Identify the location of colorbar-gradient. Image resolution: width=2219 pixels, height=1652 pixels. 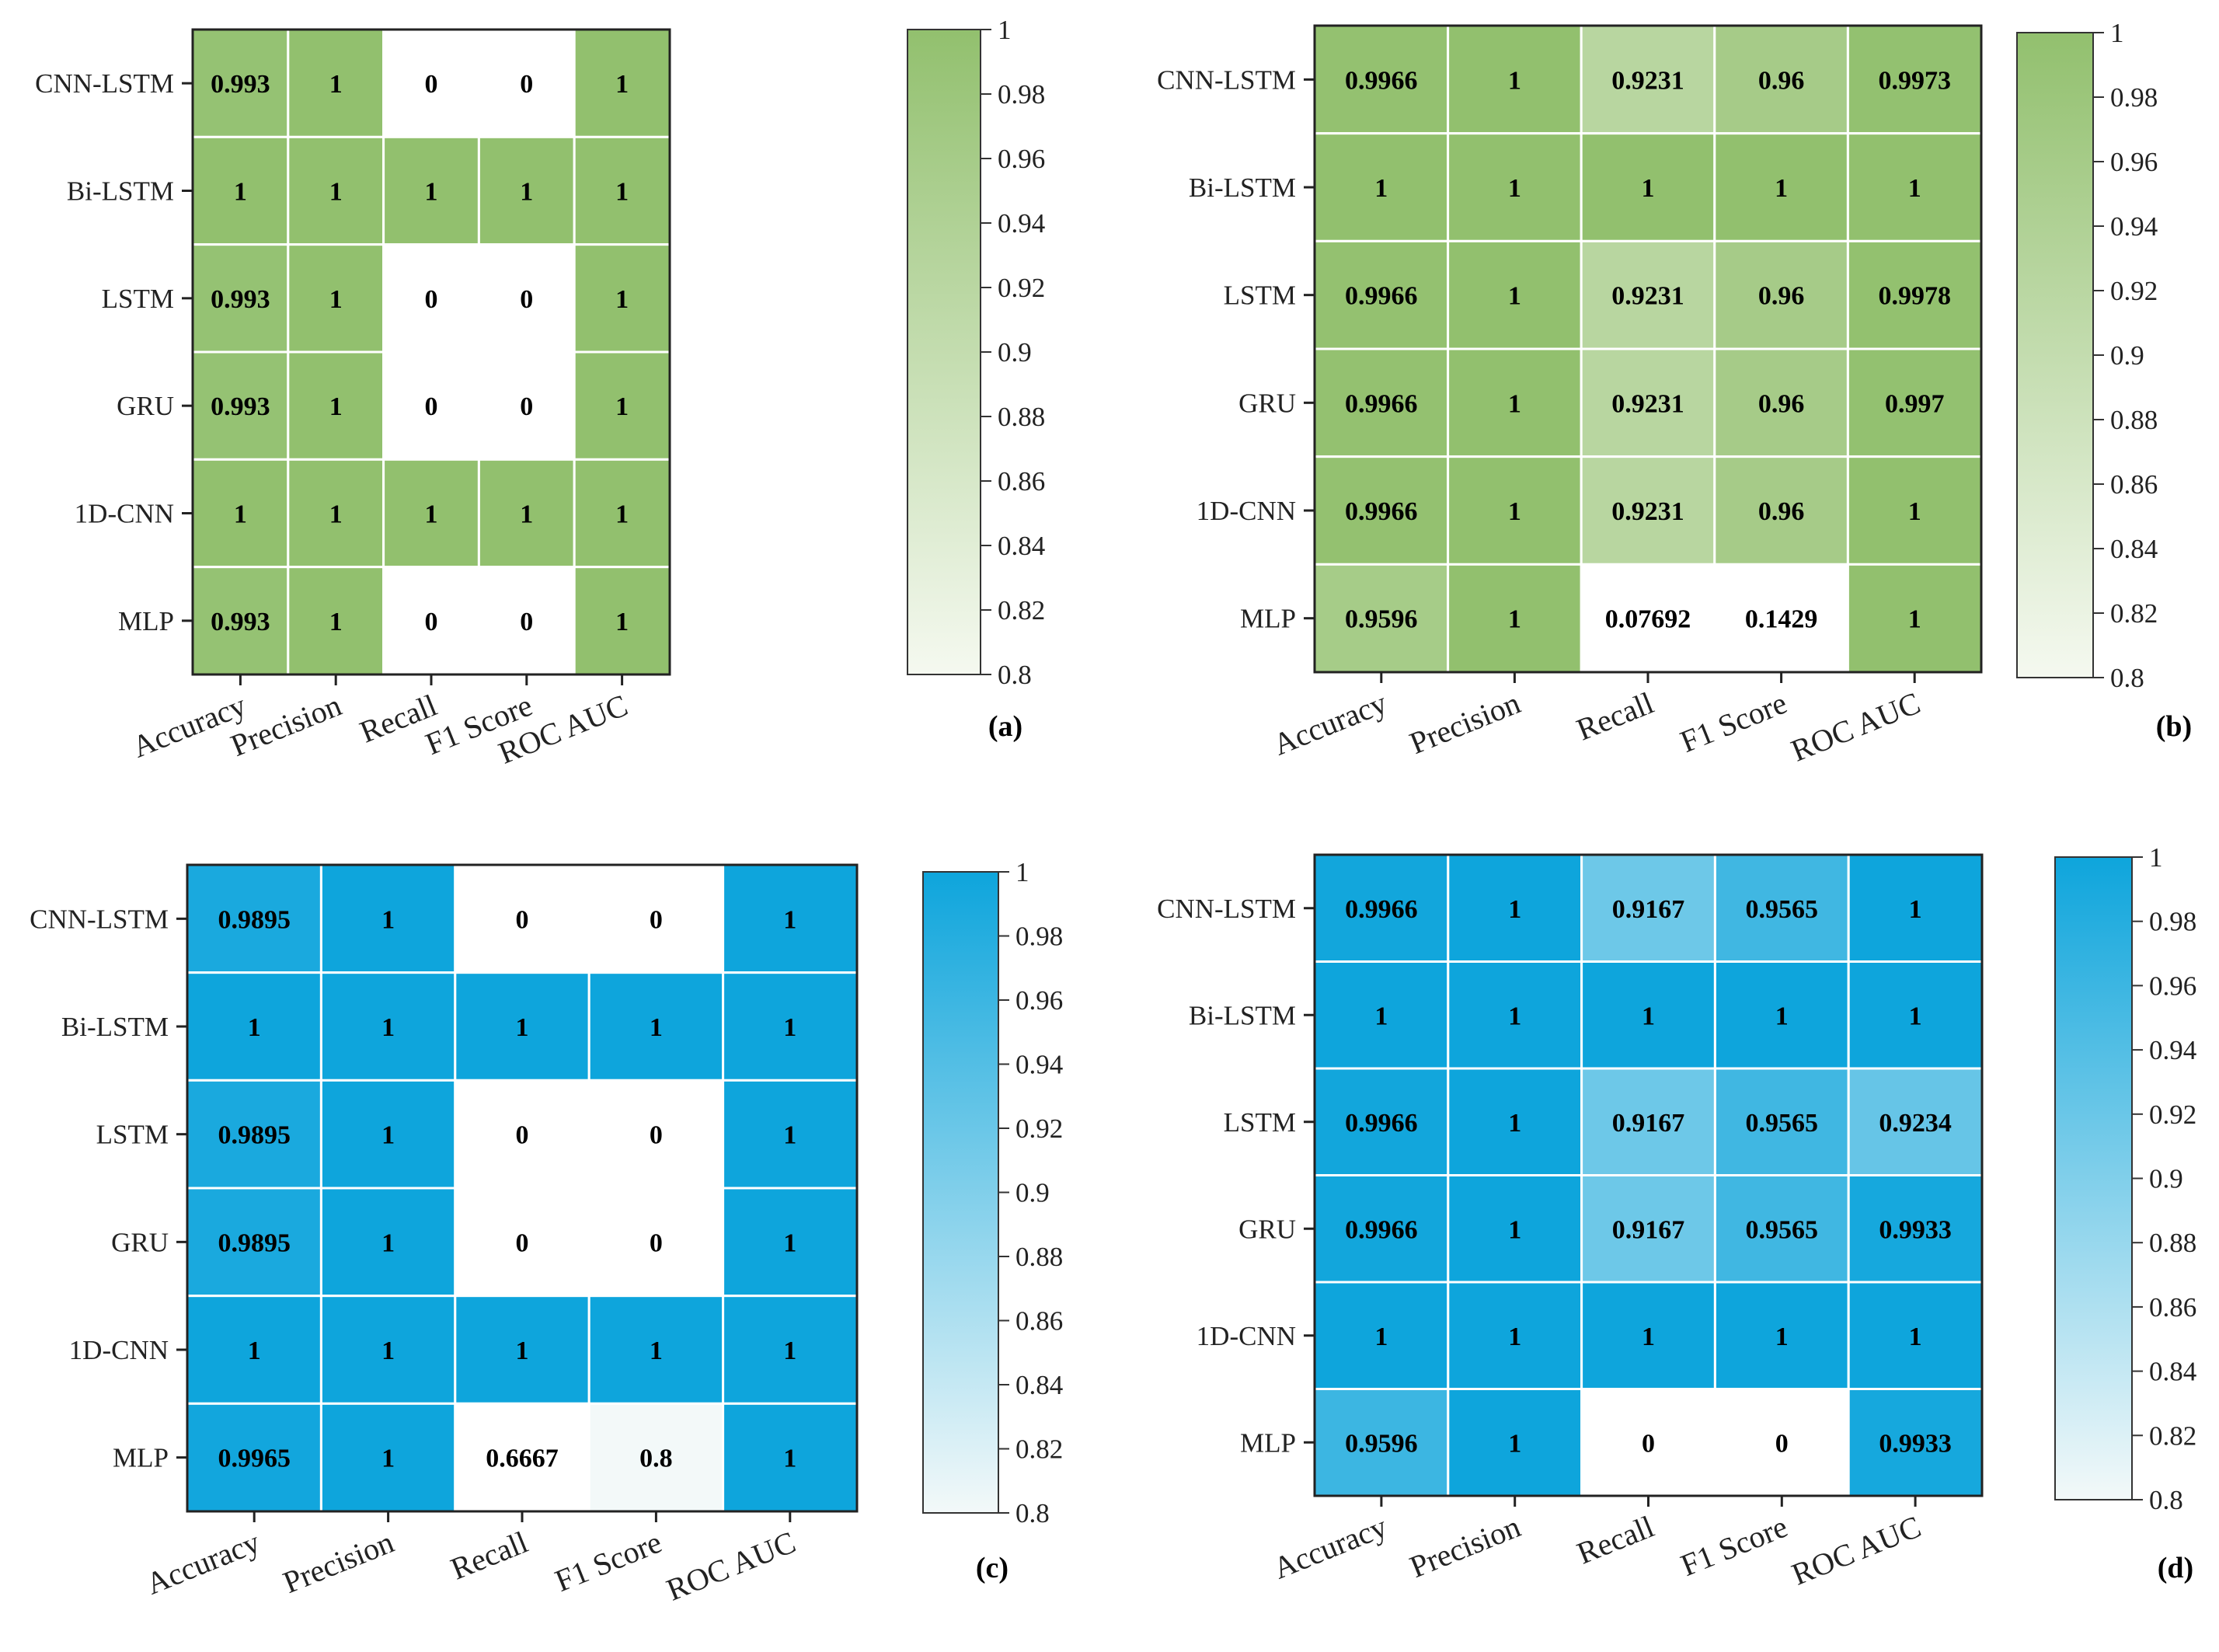
(2055, 355).